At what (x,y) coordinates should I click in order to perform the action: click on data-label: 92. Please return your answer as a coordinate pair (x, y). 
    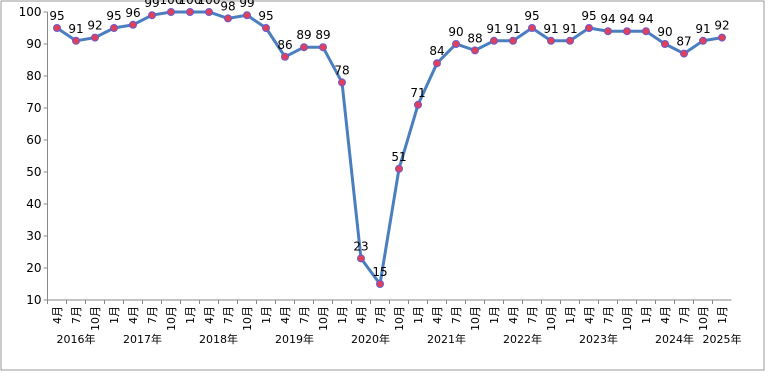
    Looking at the image, I should click on (94, 26).